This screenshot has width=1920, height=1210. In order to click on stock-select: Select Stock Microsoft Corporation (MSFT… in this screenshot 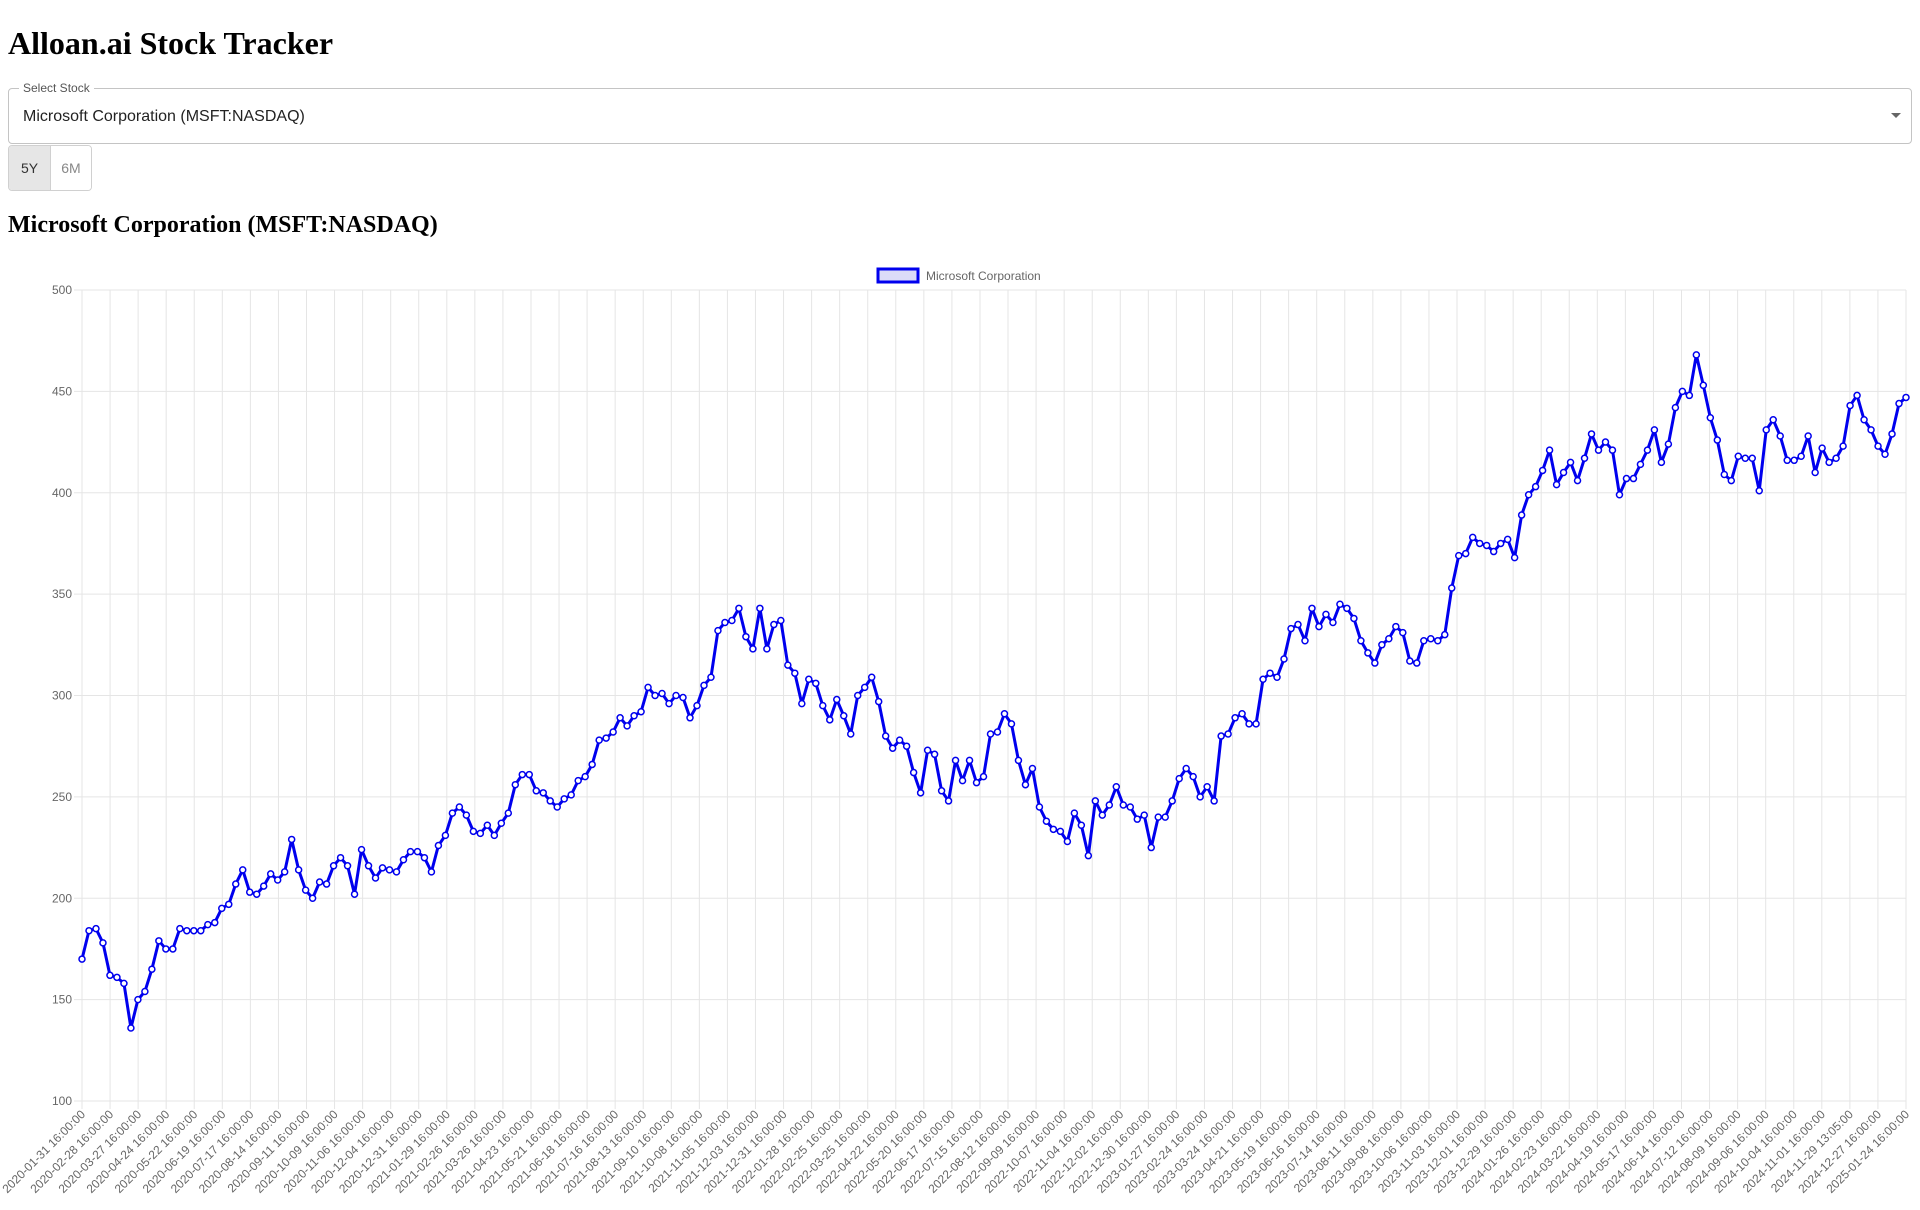, I will do `click(960, 112)`.